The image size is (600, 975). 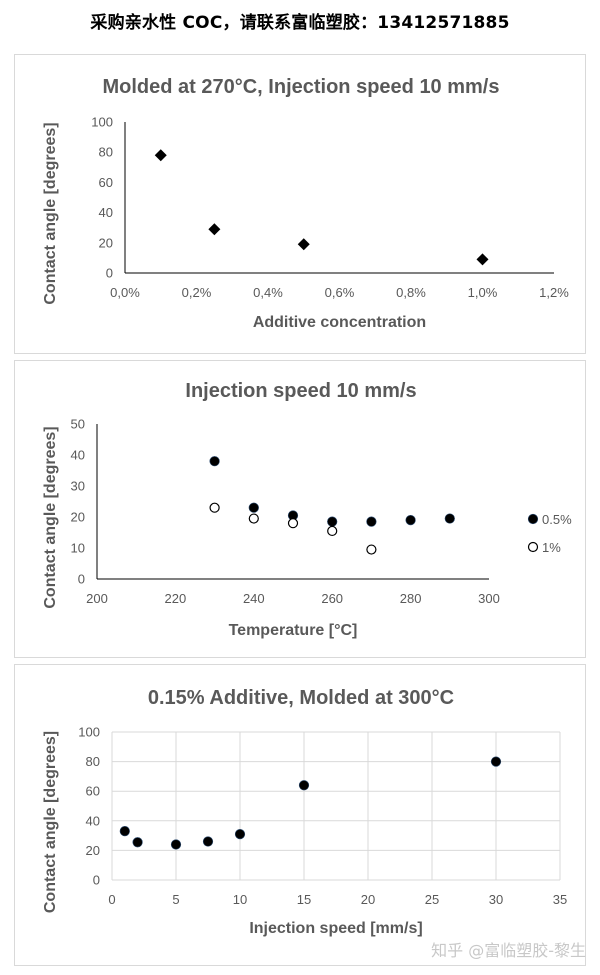 What do you see at coordinates (254, 598) in the screenshot?
I see `x-tick-label: 240` at bounding box center [254, 598].